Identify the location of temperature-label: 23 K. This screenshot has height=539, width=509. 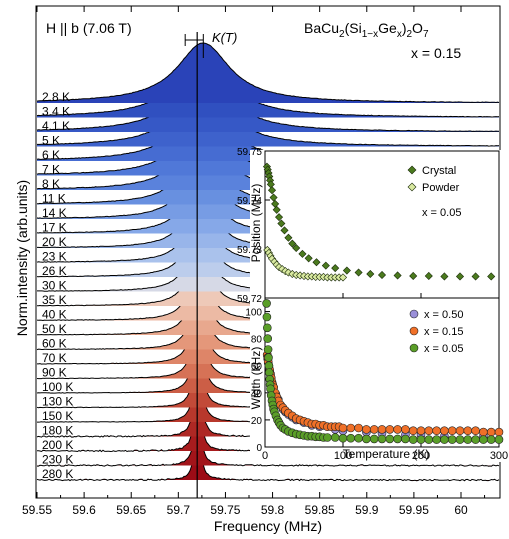
(54, 257).